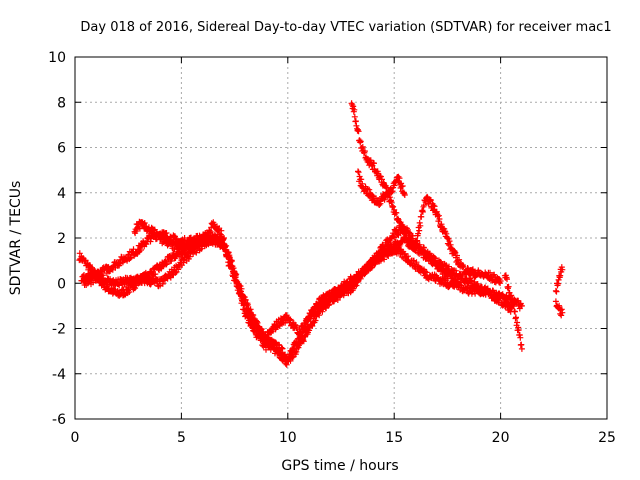 This screenshot has height=480, width=640. Describe the element at coordinates (288, 438) in the screenshot. I see `x-tick-label: 10` at that location.